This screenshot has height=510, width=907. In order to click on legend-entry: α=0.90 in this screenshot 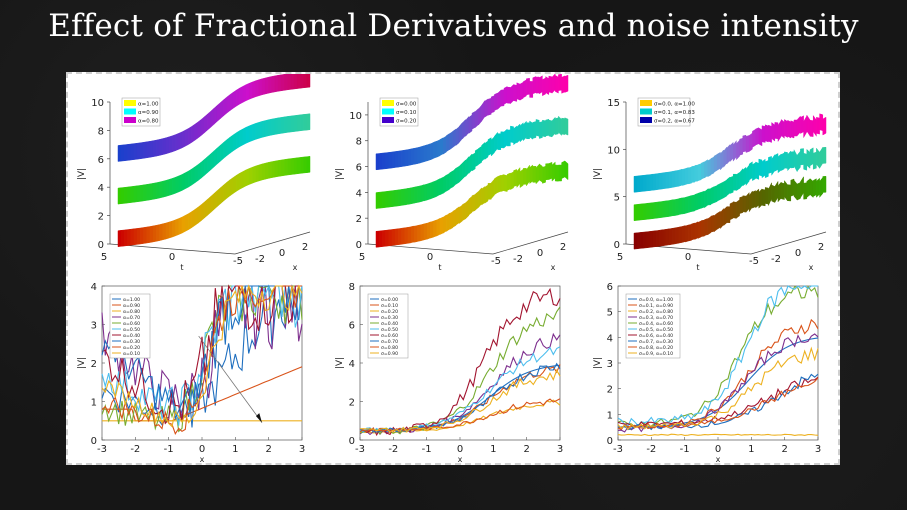, I will do `click(131, 306)`.